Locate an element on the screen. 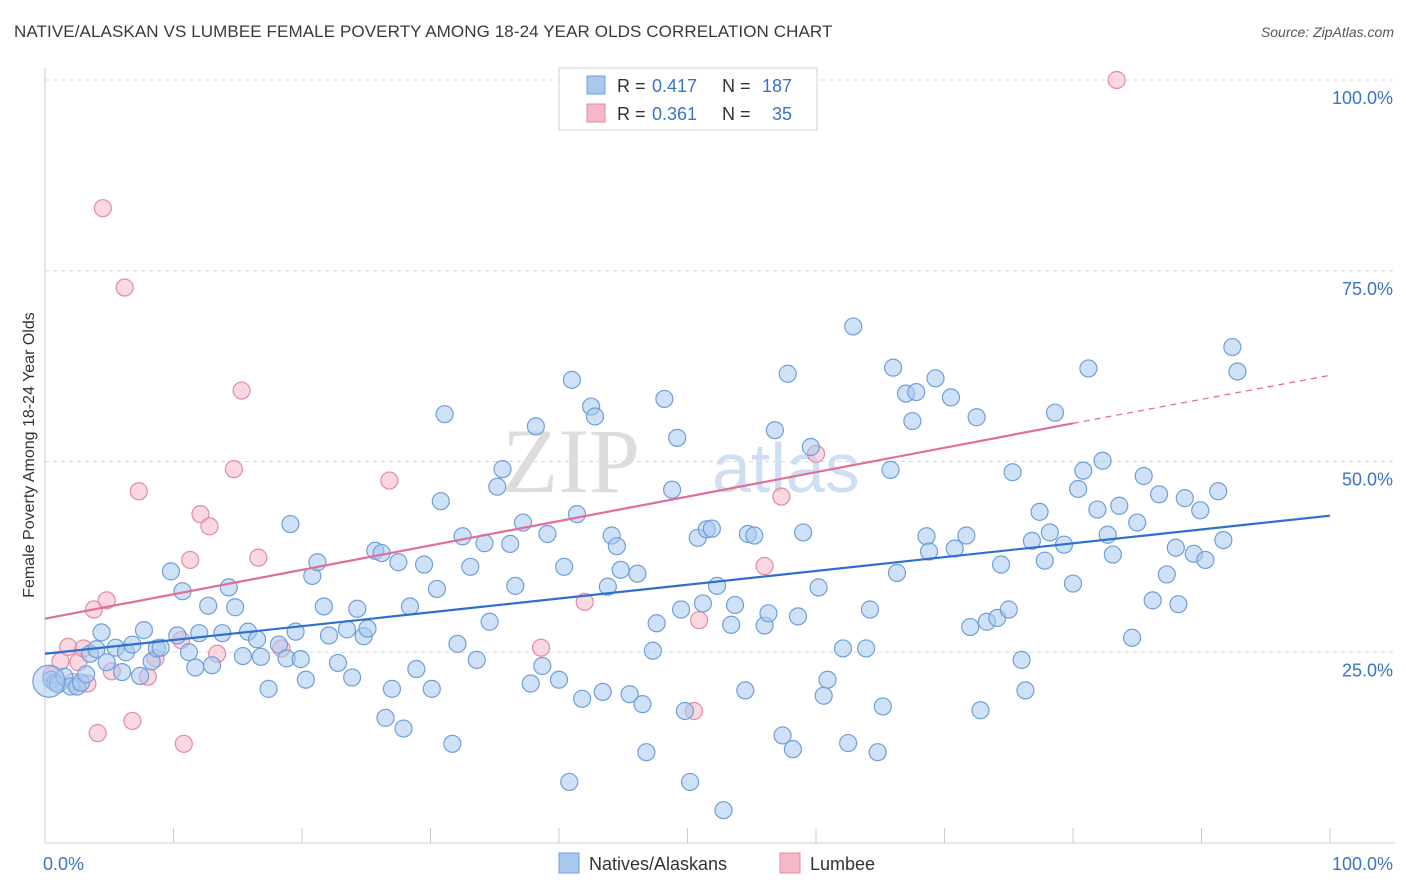 The height and width of the screenshot is (892, 1406). y-tick-label: 100.0% is located at coordinates (1362, 98).